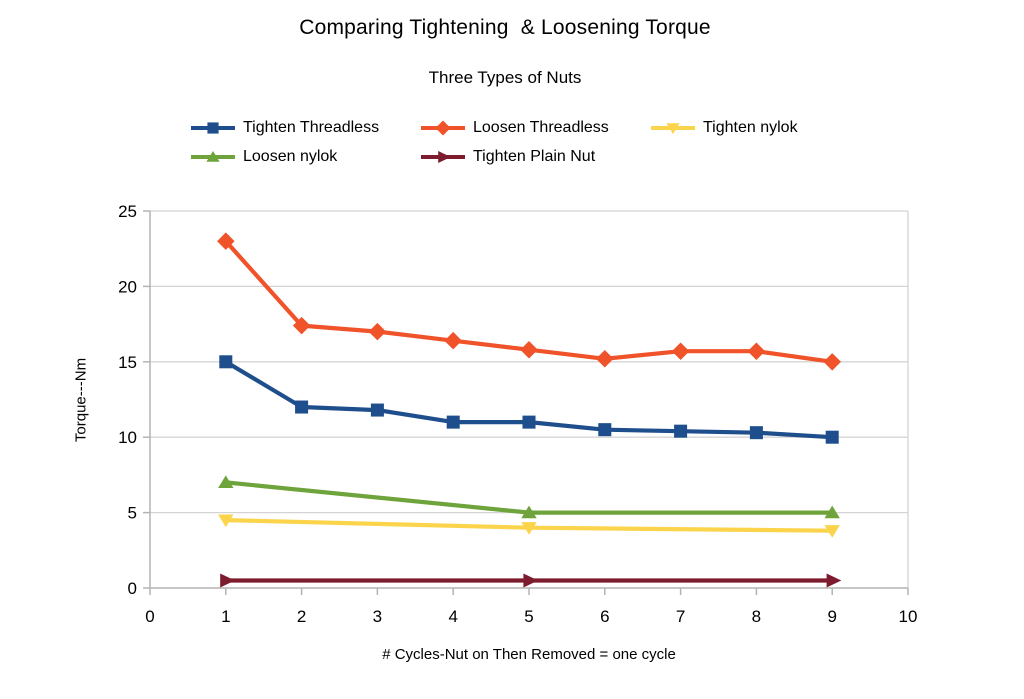  Describe the element at coordinates (505, 77) in the screenshot. I see `chart-subtitle: Three Types of Nuts` at that location.